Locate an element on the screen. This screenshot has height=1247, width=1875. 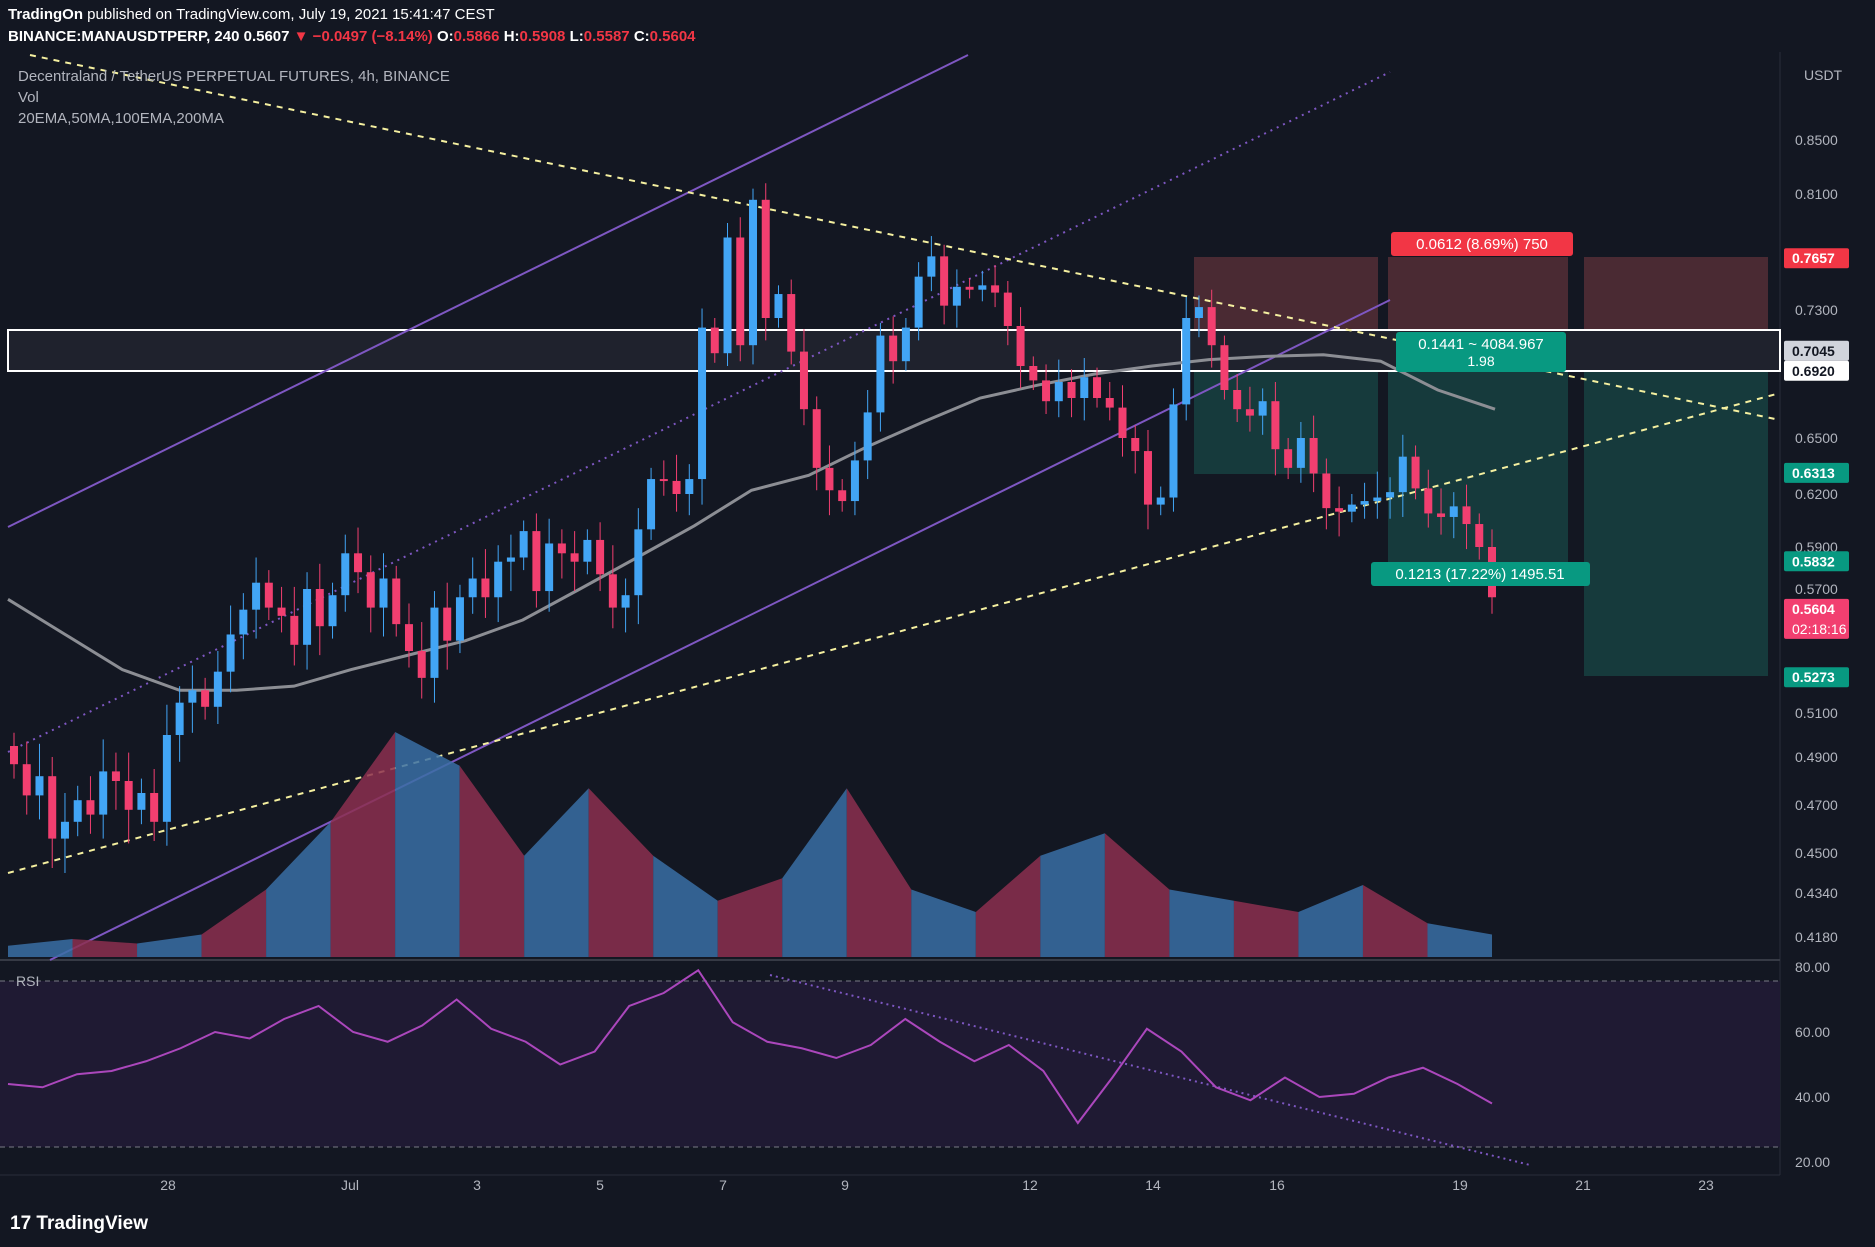
x-tick-label: 12 is located at coordinates (1030, 1185).